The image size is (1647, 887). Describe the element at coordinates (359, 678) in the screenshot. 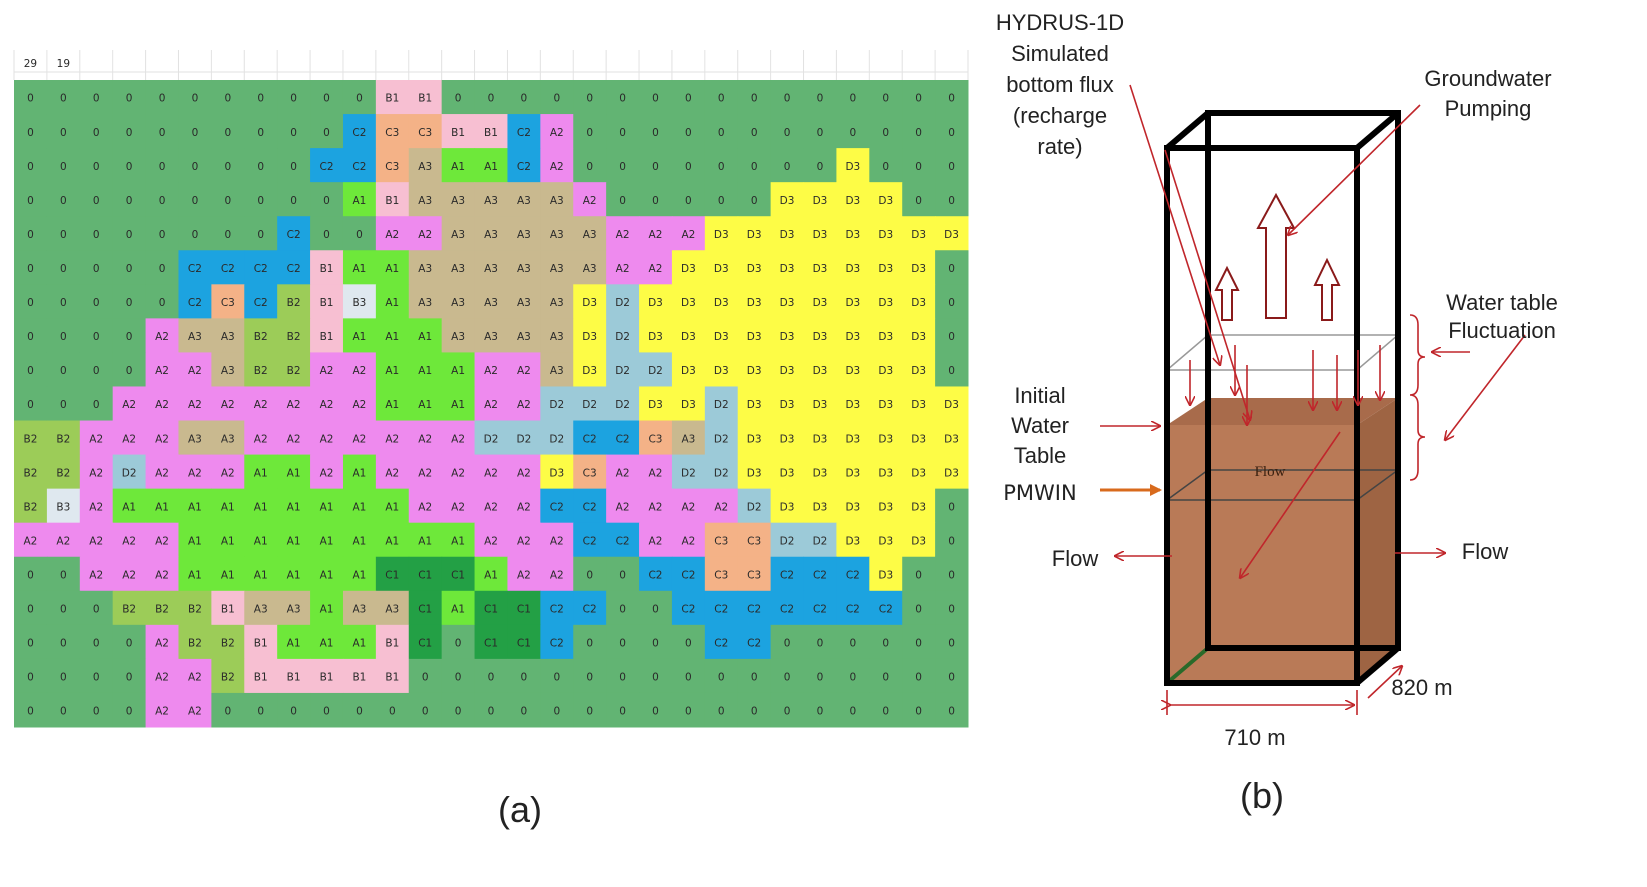

I see `zone-label: B1` at that location.